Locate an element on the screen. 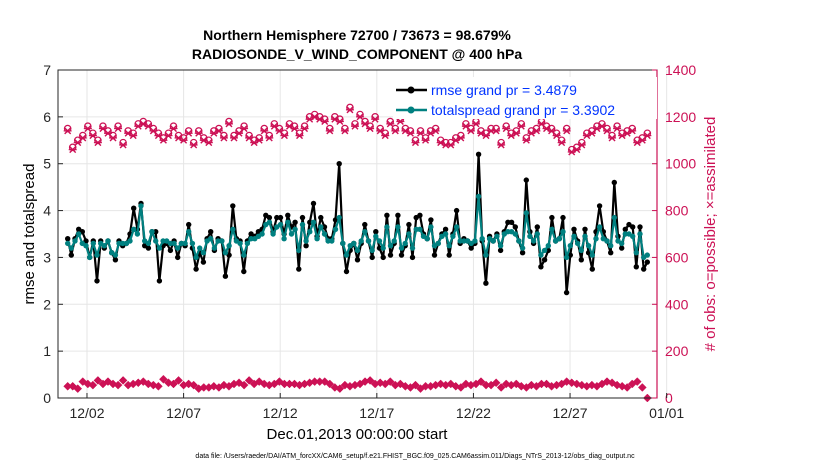  x-tick-label: 12/02 is located at coordinates (86, 413).